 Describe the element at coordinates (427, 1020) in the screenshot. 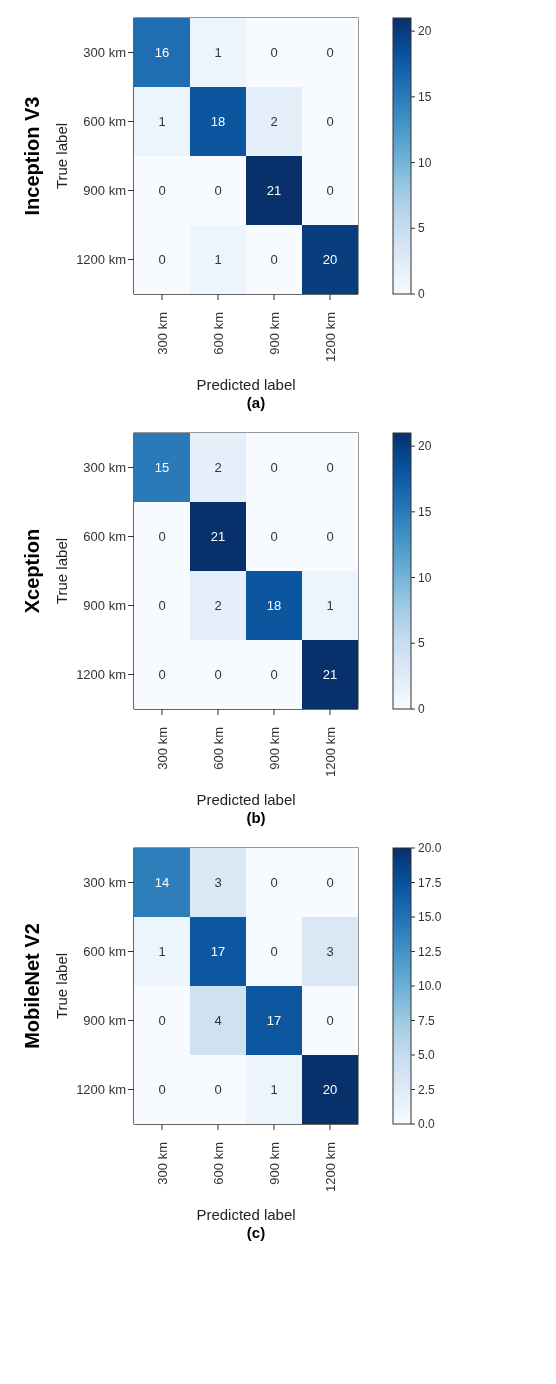

I see `color-bar-label: 7.5` at that location.